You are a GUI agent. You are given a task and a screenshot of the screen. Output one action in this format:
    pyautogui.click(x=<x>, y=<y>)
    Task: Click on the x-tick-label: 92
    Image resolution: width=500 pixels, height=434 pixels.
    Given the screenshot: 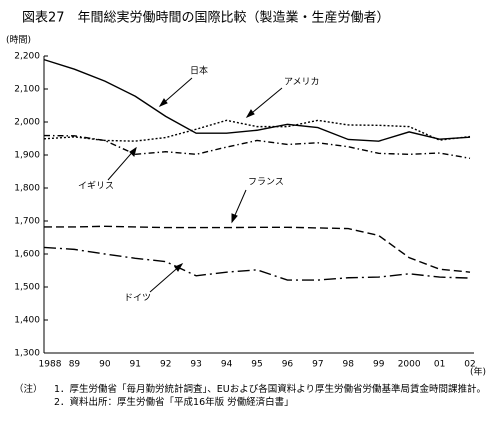 What is the action you would take?
    pyautogui.click(x=165, y=365)
    